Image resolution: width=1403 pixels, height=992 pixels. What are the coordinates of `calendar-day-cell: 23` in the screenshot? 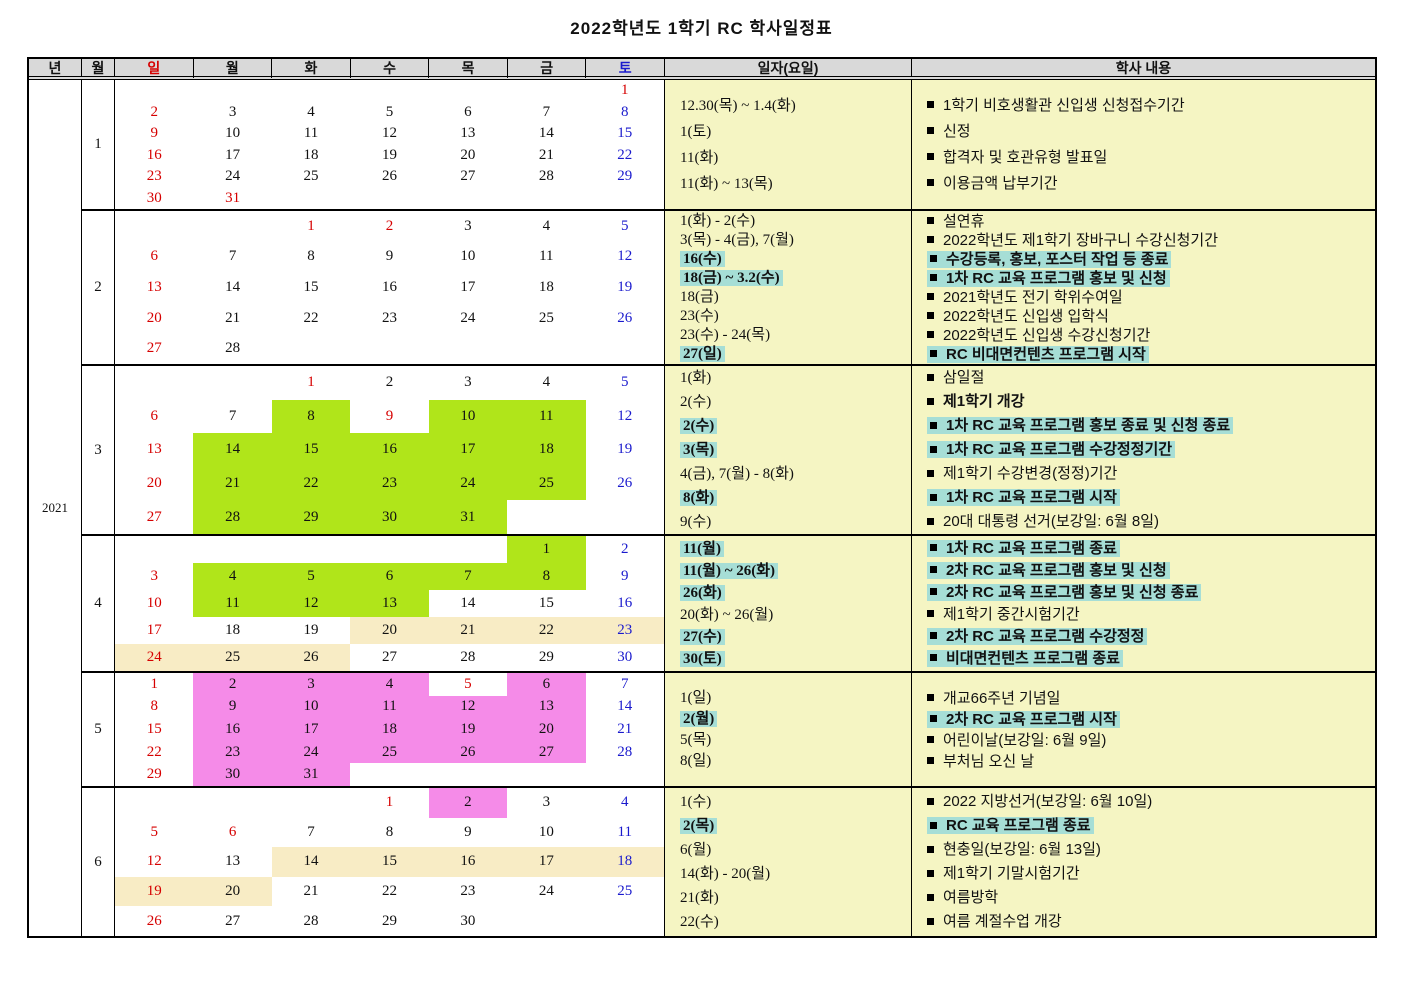 It's located at (389, 318).